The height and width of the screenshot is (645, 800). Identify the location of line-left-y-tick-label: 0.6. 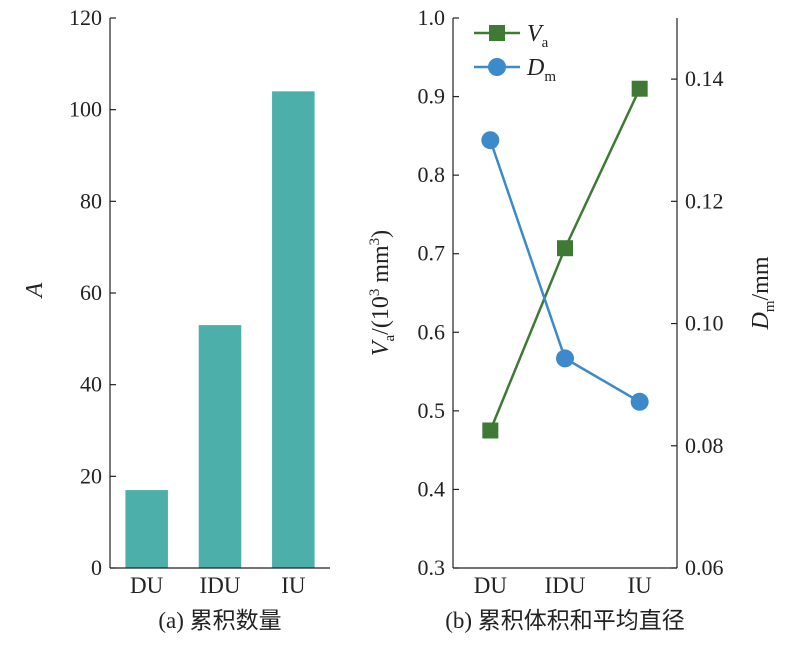
(432, 331).